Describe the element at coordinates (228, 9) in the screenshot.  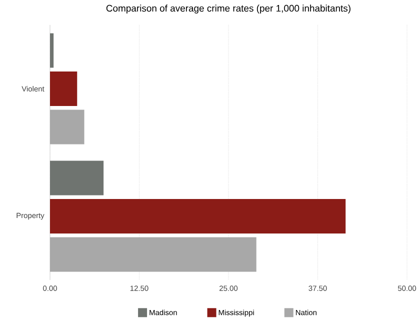
I see `chart-title: Comparison of average crime rates (per 1,000 inhabitants)` at that location.